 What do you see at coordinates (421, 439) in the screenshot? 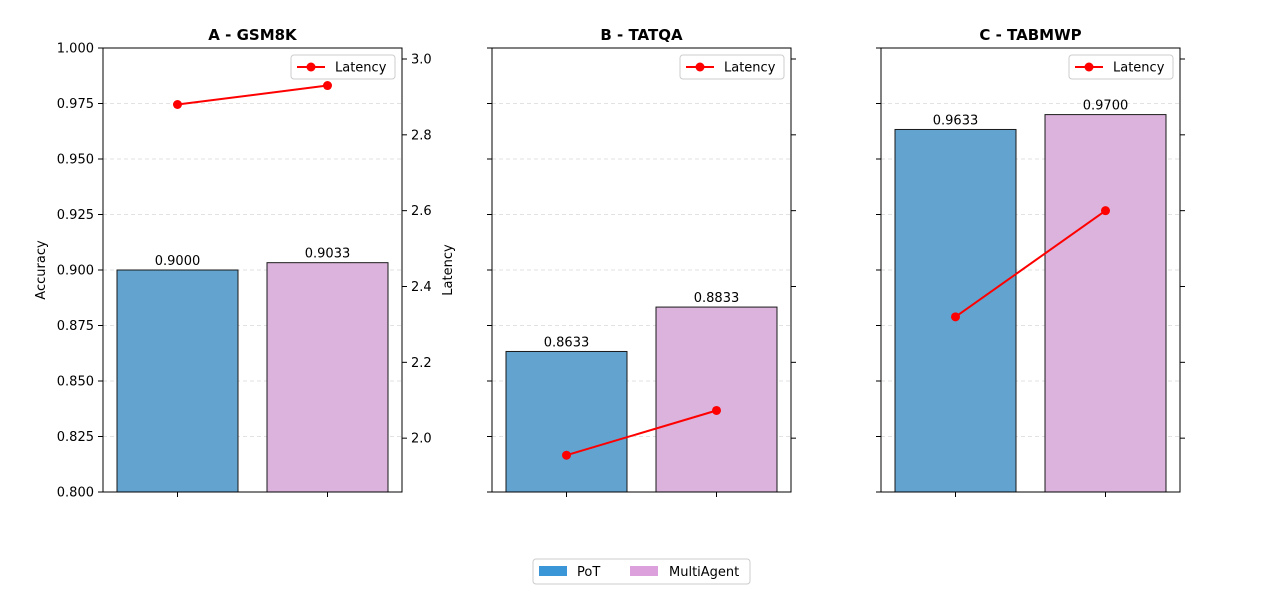
I see `y2-tick-label: 2.0` at bounding box center [421, 439].